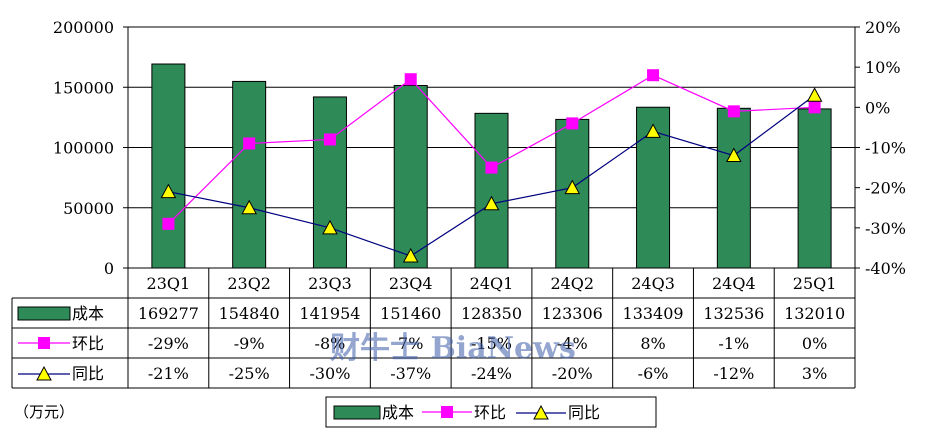 The image size is (926, 438). What do you see at coordinates (357, 412) in the screenshot?
I see `legend-key-bar` at bounding box center [357, 412].